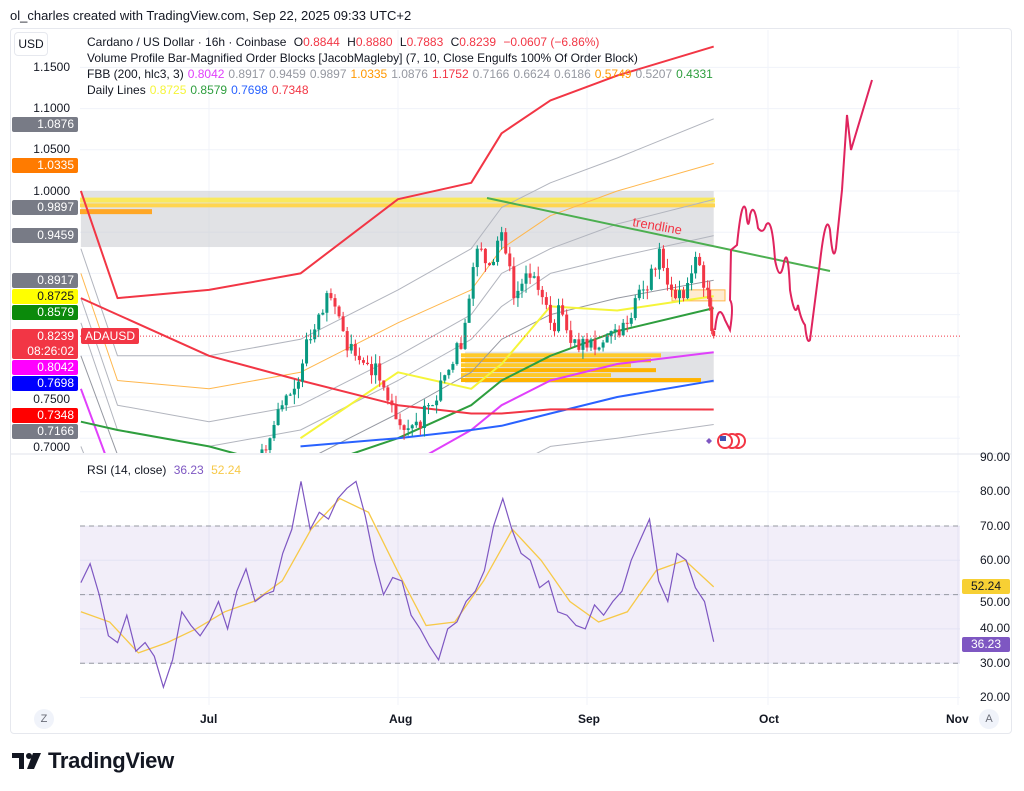 The width and height of the screenshot is (1024, 791). I want to click on price-badge: 1.0335, so click(45, 166).